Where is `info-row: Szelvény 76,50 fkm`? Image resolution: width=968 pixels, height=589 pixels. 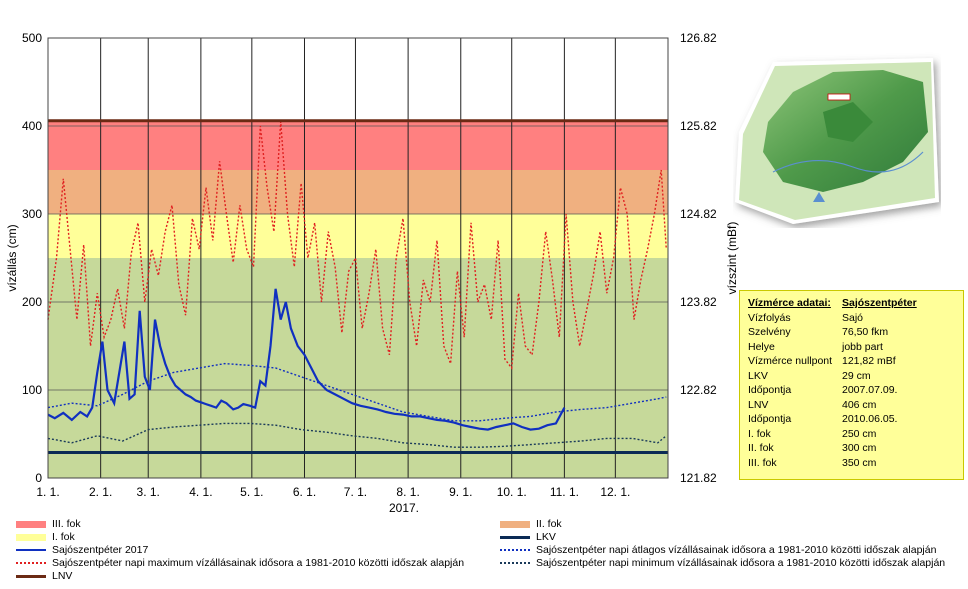
info-row: Szelvény 76,50 fkm is located at coordinates (855, 332).